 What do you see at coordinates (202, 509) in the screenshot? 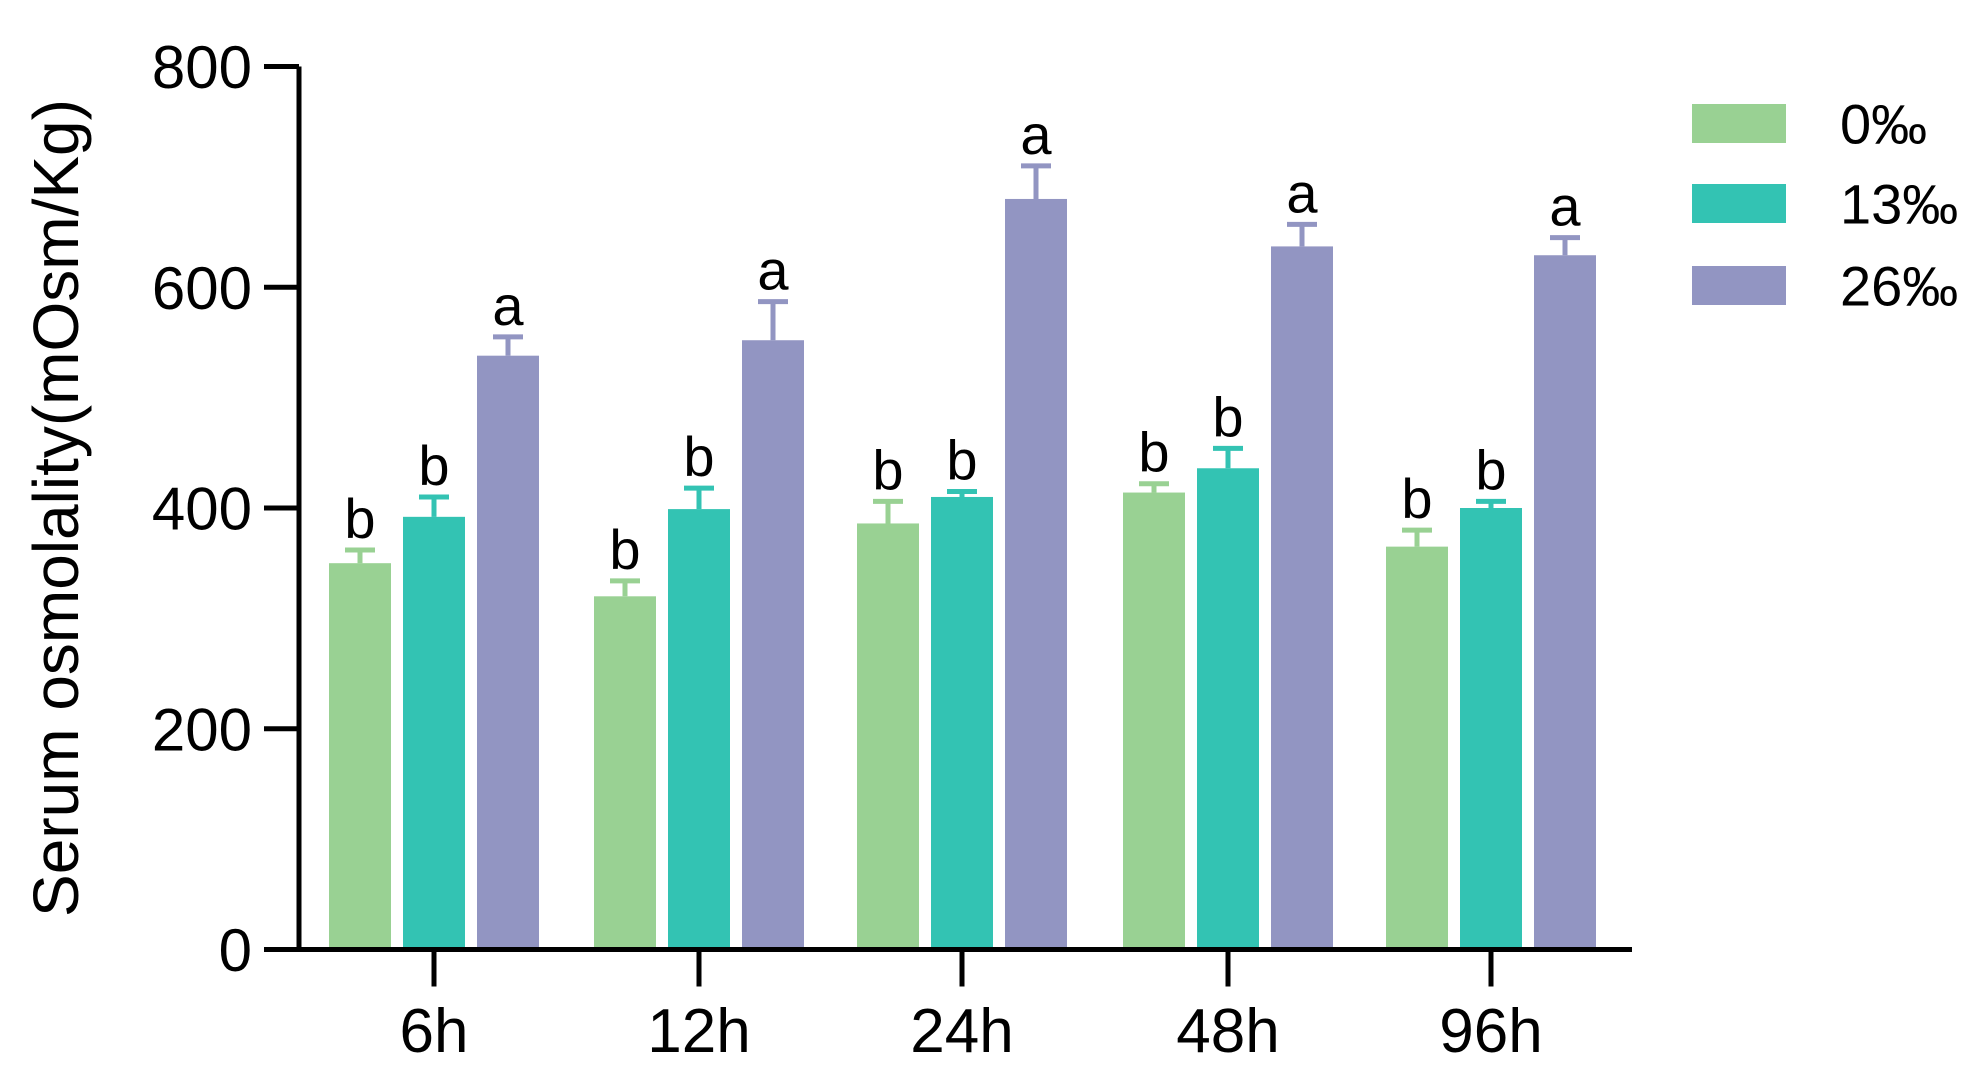
I see `y-tick-label: 400` at bounding box center [202, 509].